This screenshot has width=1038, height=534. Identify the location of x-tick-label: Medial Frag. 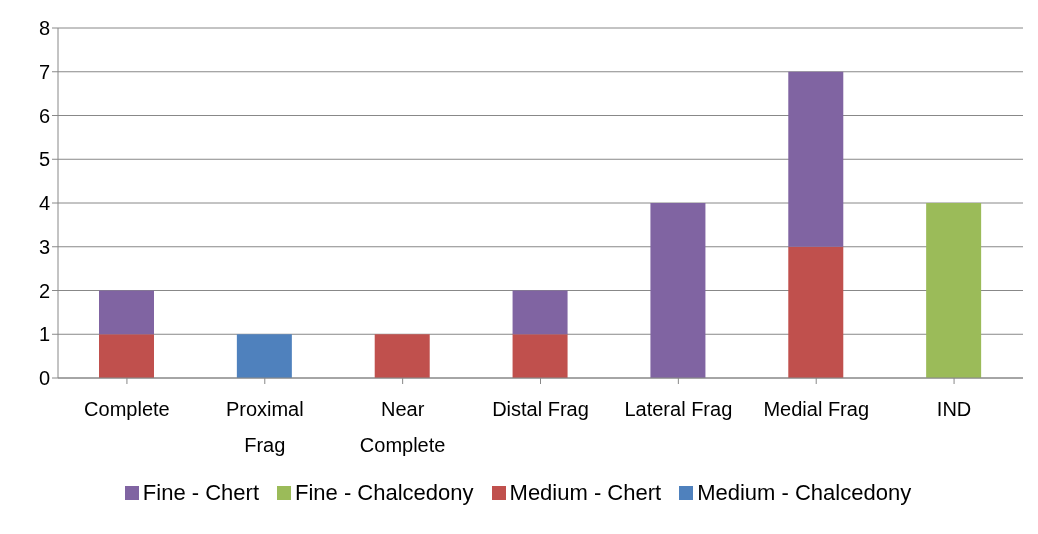
(816, 409).